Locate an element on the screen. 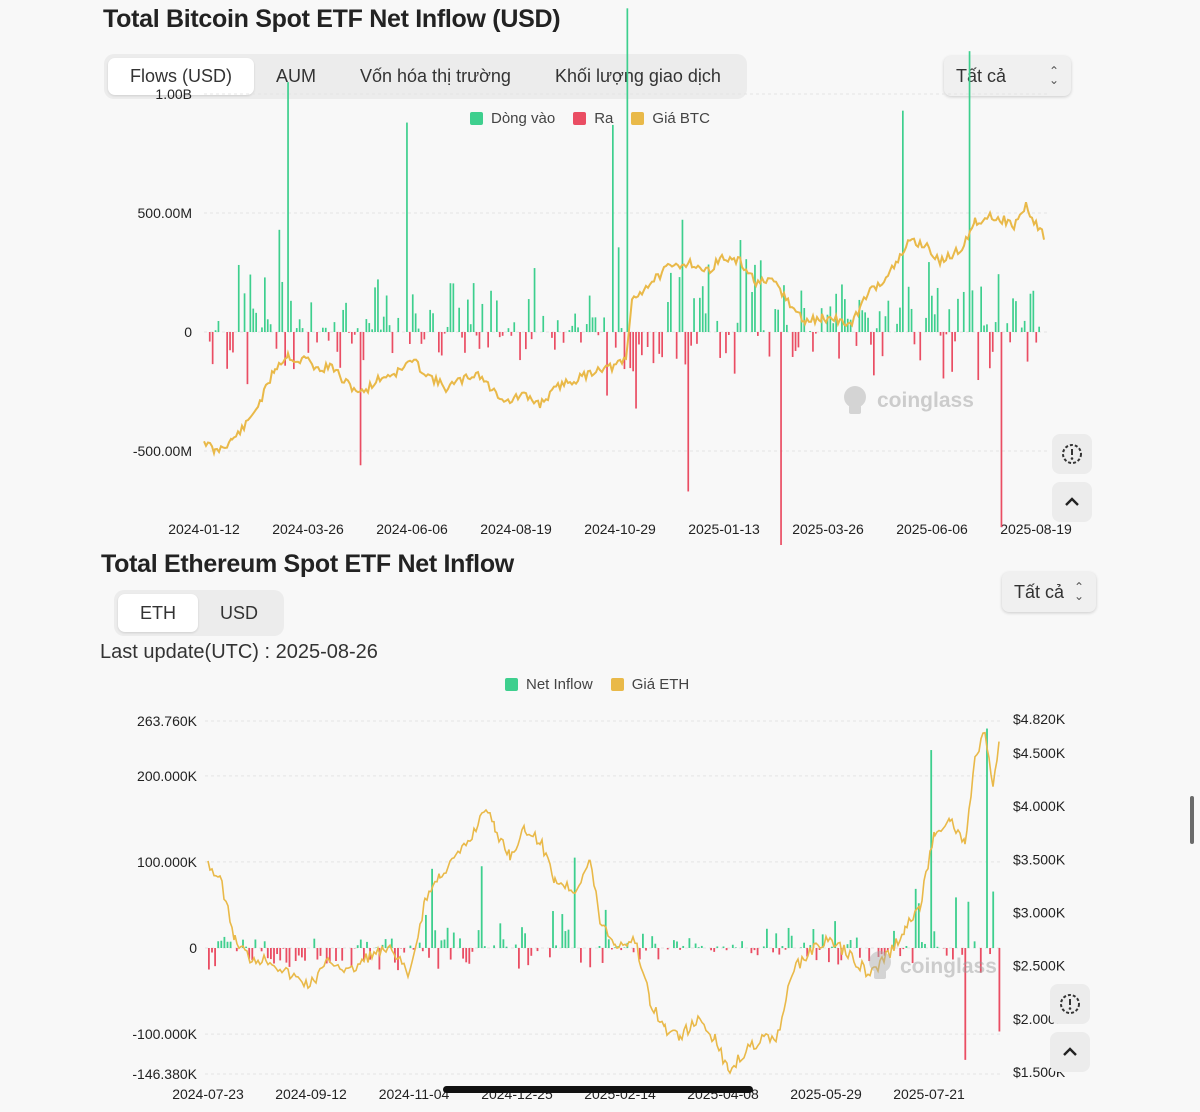 The height and width of the screenshot is (1112, 1200). last-update-text: Last update(UTC) : 2025-08-26 is located at coordinates (239, 652).